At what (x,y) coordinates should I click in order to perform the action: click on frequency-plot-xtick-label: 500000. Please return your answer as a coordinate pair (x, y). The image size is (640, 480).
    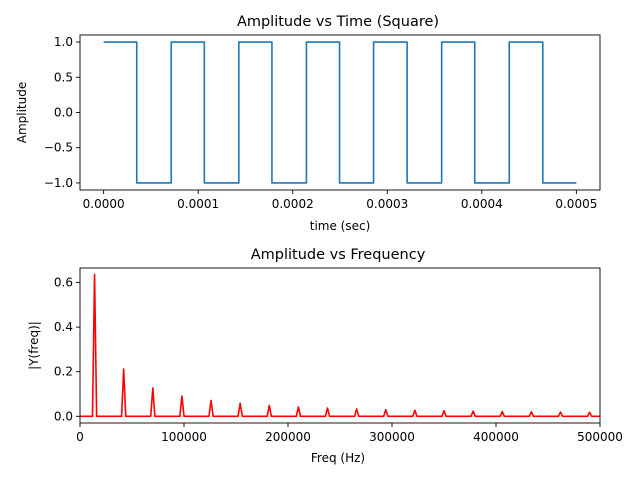
    Looking at the image, I should click on (600, 437).